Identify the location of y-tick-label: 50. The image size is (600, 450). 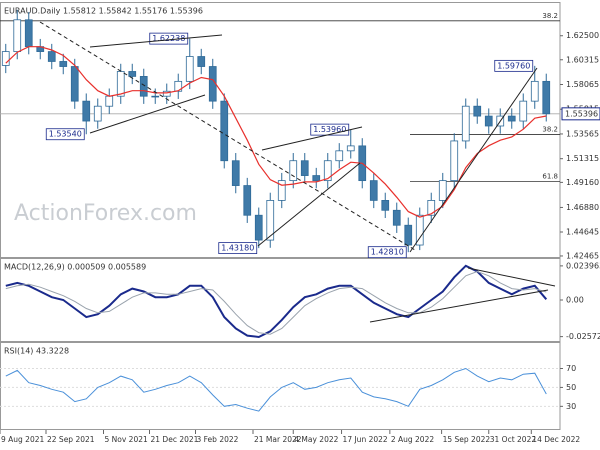
(571, 387).